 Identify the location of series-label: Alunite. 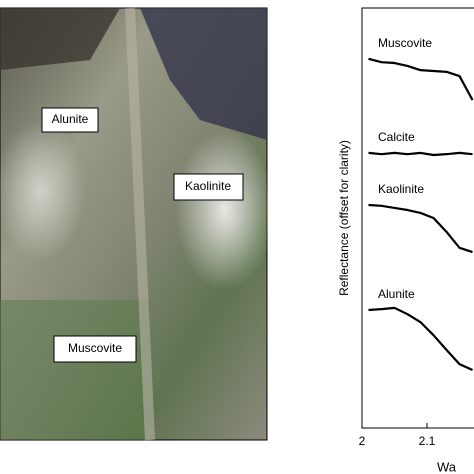
(396, 294).